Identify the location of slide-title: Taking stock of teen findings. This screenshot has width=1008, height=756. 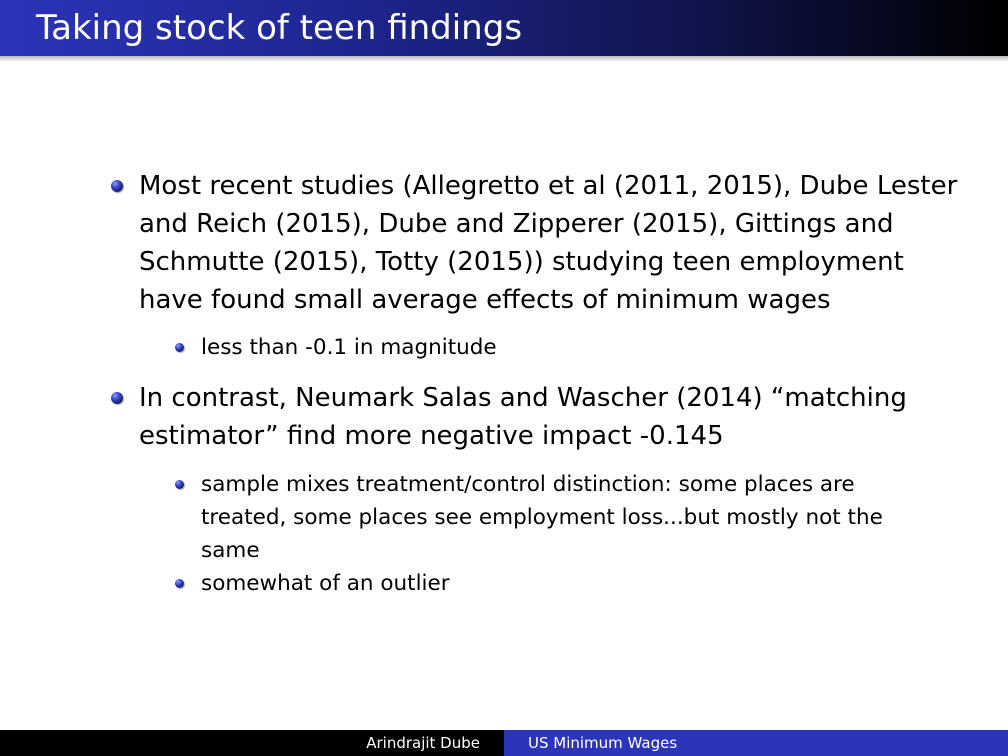
(279, 28).